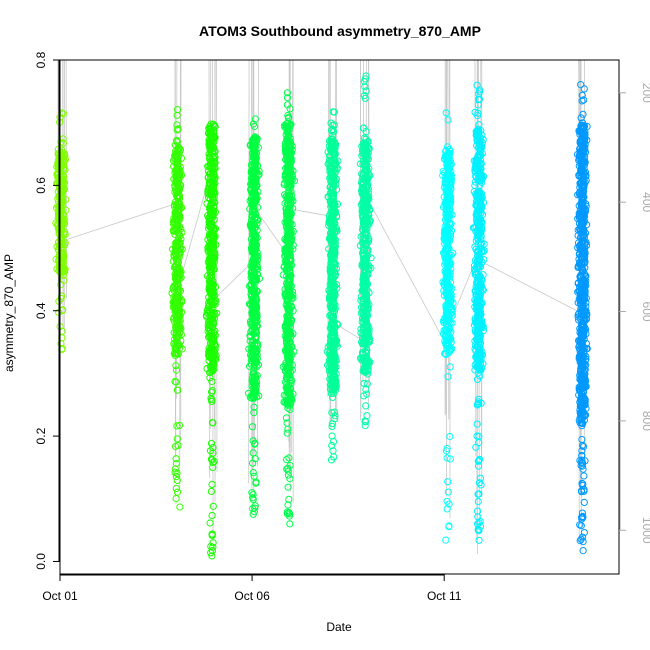 The width and height of the screenshot is (650, 650). I want to click on y2-tick-label: 800, so click(645, 421).